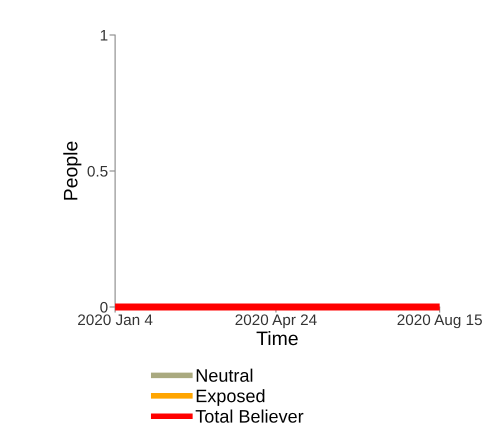  I want to click on legend-label: Exposed, so click(230, 397).